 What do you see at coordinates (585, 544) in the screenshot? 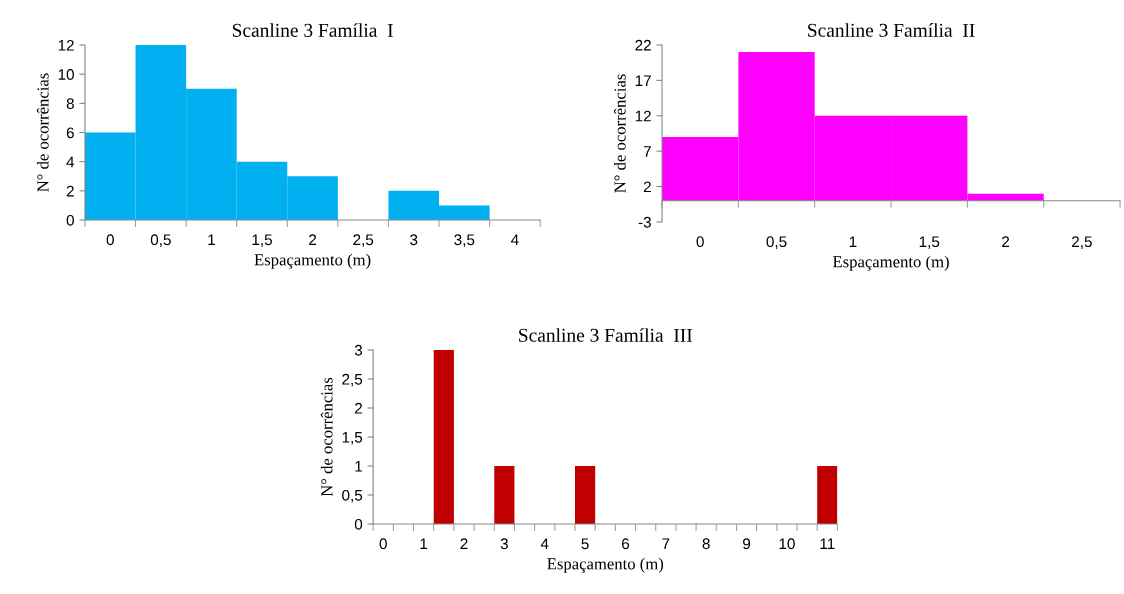
I see `x-tick-label: 5` at bounding box center [585, 544].